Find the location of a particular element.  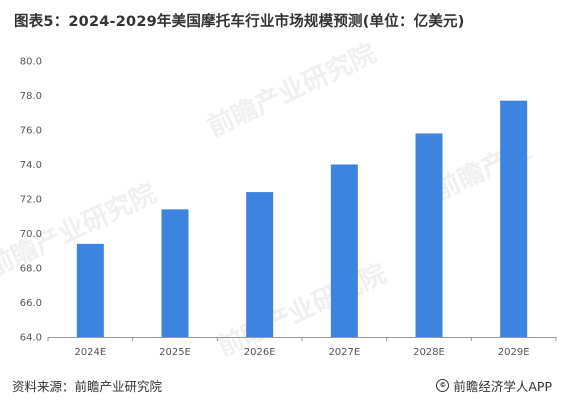

y-axis: 64.0 66.0 68.0 70.0 72.0 74.0 76.0 78.0 80.0 is located at coordinates (31, 200).